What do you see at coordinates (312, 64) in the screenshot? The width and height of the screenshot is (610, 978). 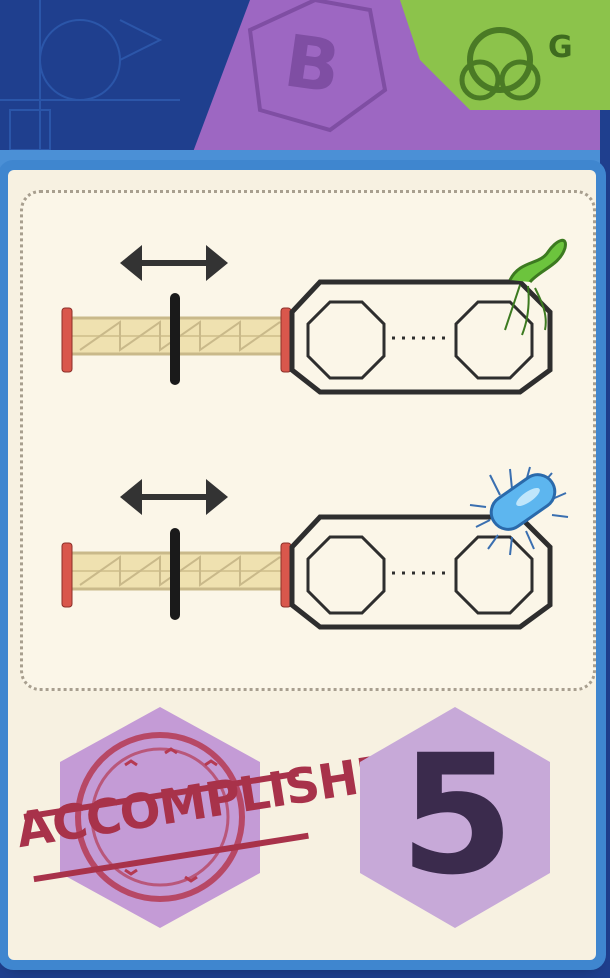 I see `purple-tab-letter: B` at bounding box center [312, 64].